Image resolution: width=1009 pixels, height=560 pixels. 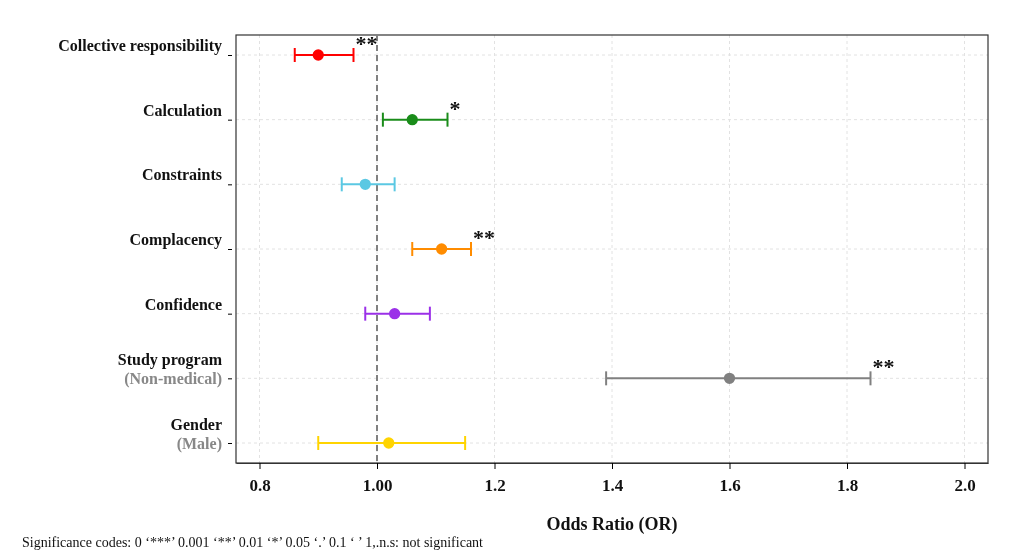 What do you see at coordinates (170, 370) in the screenshot?
I see `y-tick-label: Study program (Non-medical)` at bounding box center [170, 370].